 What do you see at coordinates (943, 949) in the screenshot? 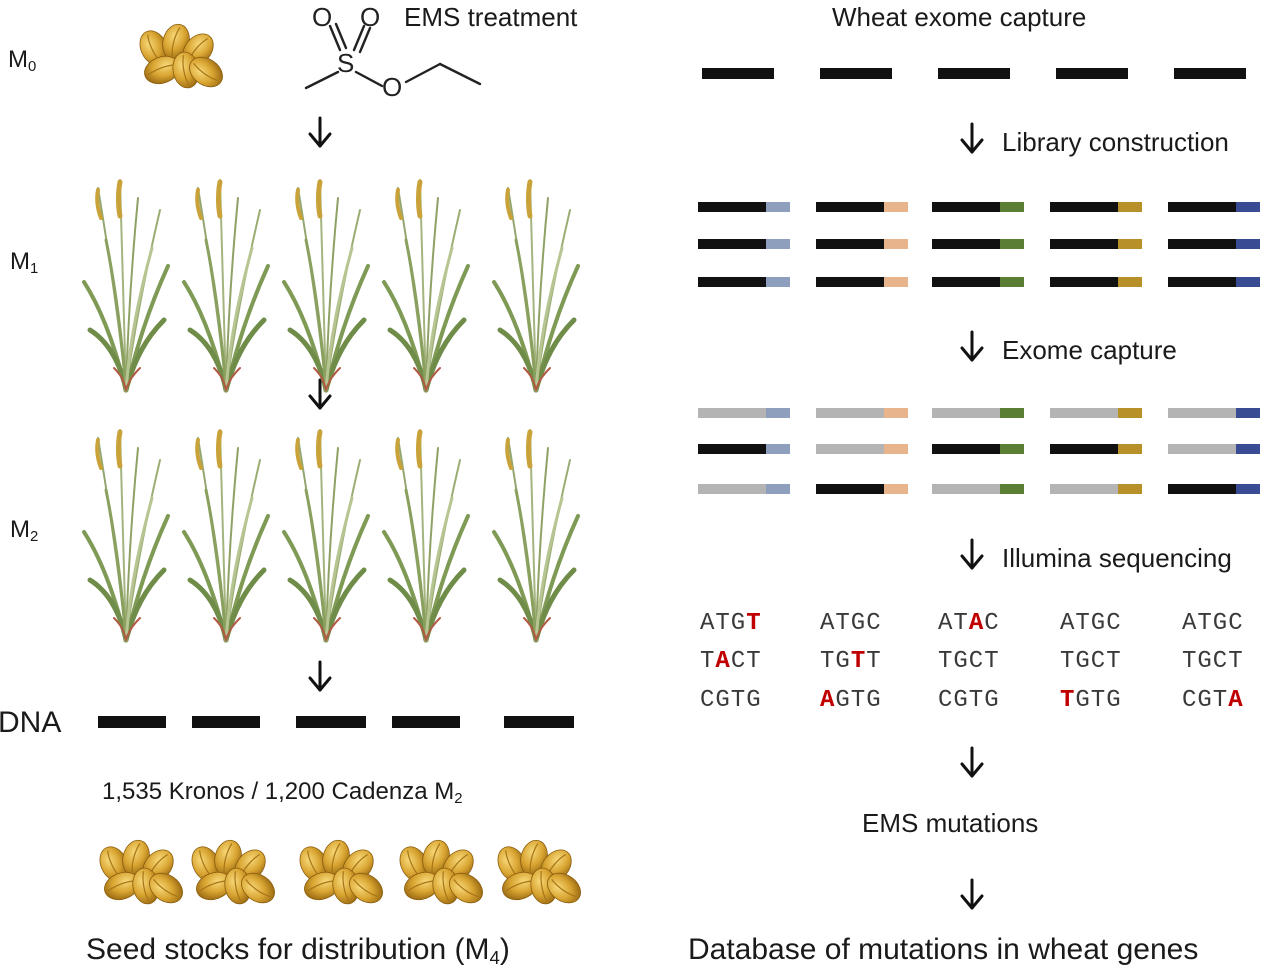
I see `database-caption: Database of mutations in wheat genes` at bounding box center [943, 949].